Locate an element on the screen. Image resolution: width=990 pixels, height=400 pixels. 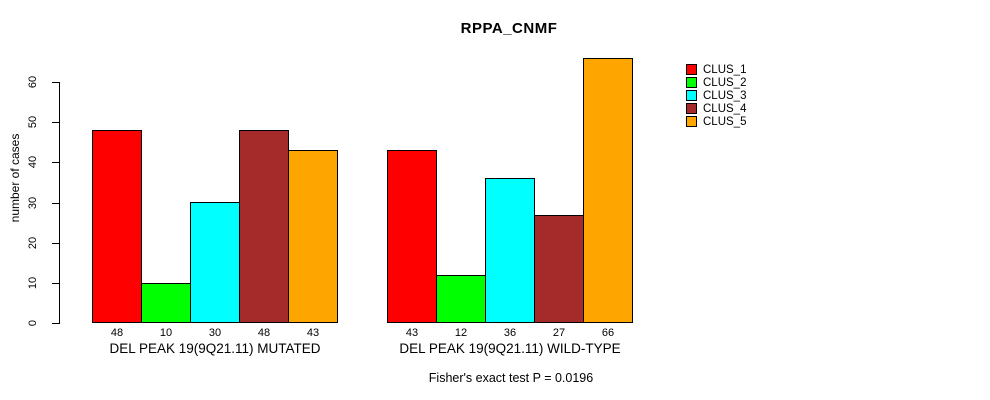
bar-clus_3-group2 is located at coordinates (510, 250).